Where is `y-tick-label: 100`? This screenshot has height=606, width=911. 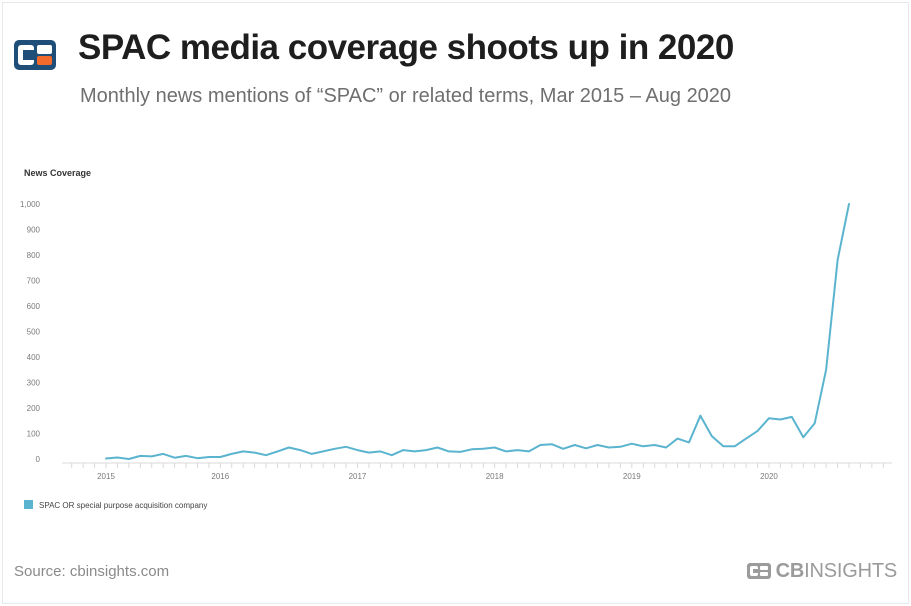
y-tick-label: 100 is located at coordinates (34, 434).